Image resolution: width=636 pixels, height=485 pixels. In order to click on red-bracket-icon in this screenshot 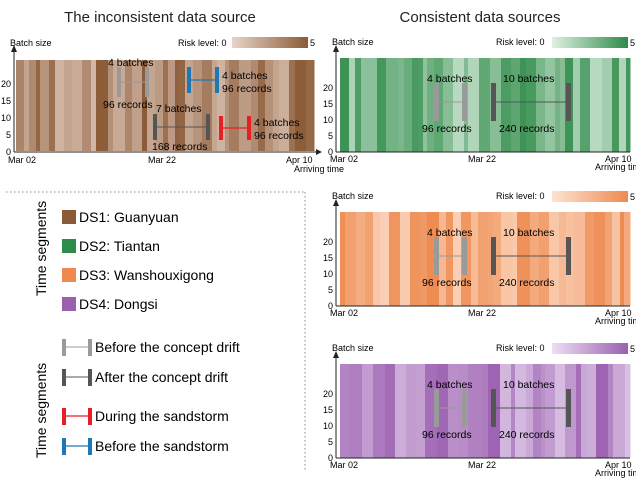, I will do `click(77, 416)`.